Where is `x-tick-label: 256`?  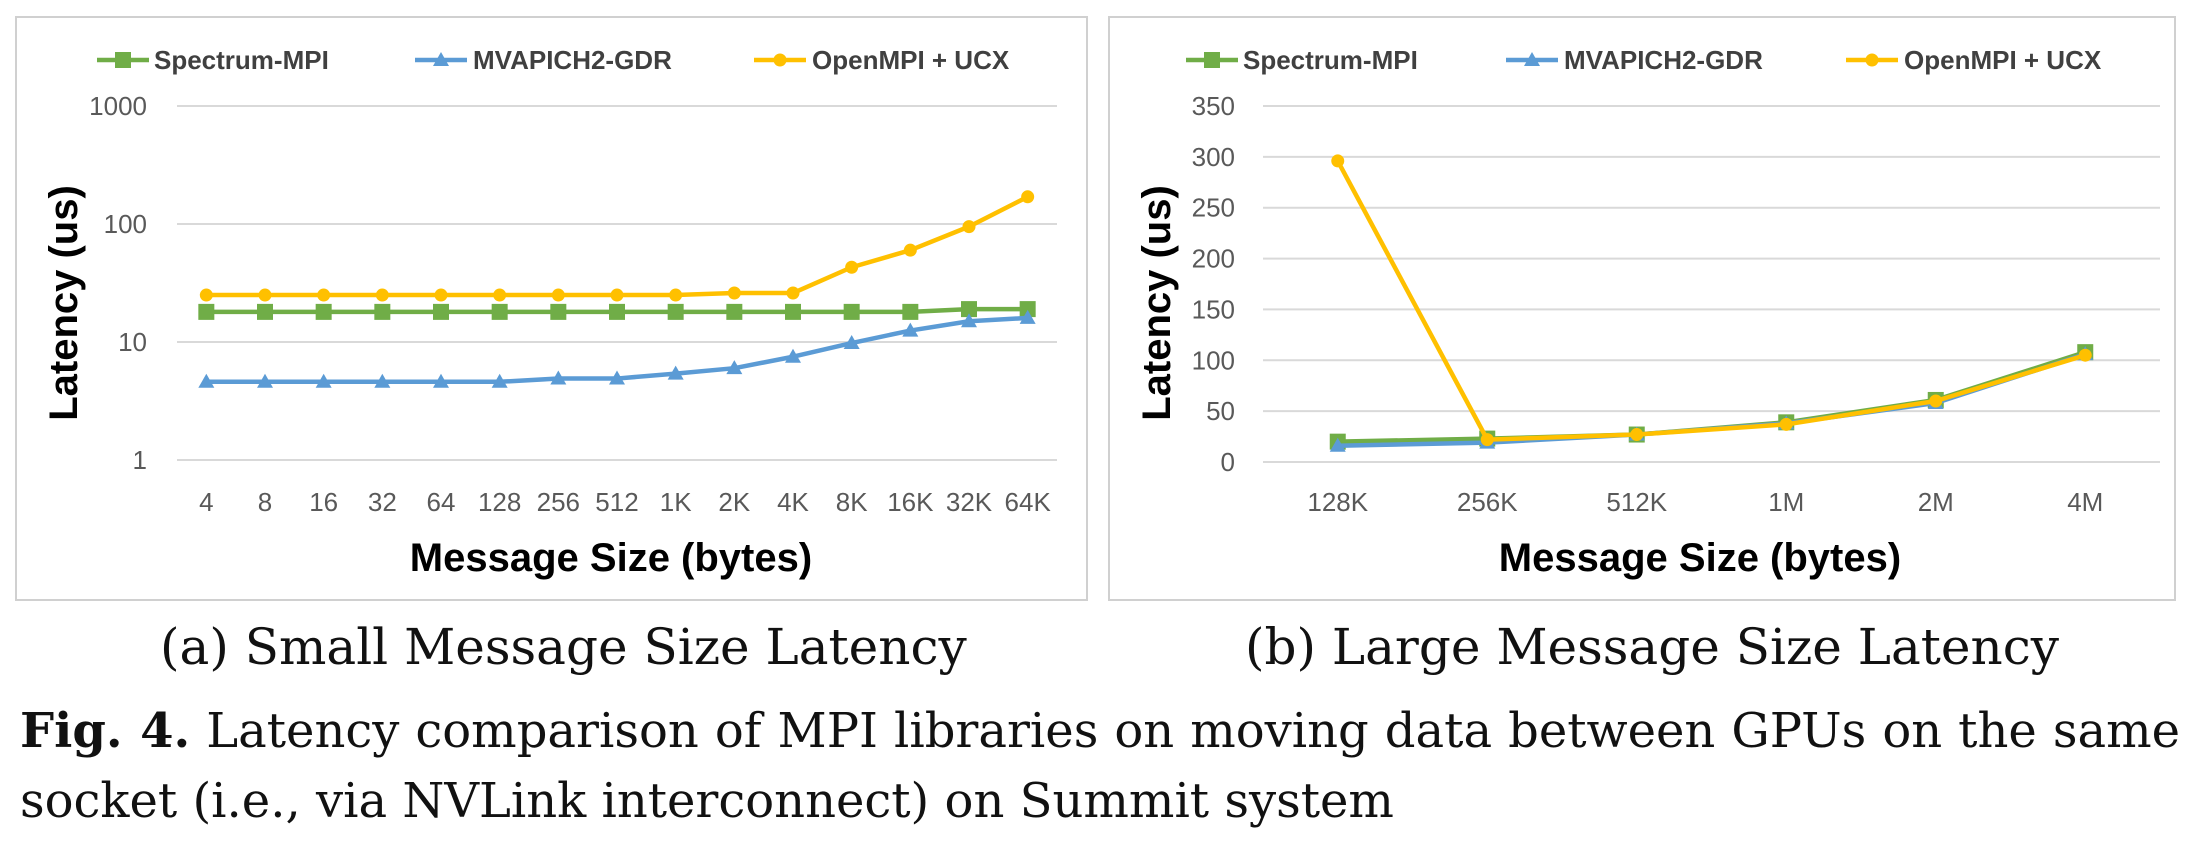 x-tick-label: 256 is located at coordinates (558, 502).